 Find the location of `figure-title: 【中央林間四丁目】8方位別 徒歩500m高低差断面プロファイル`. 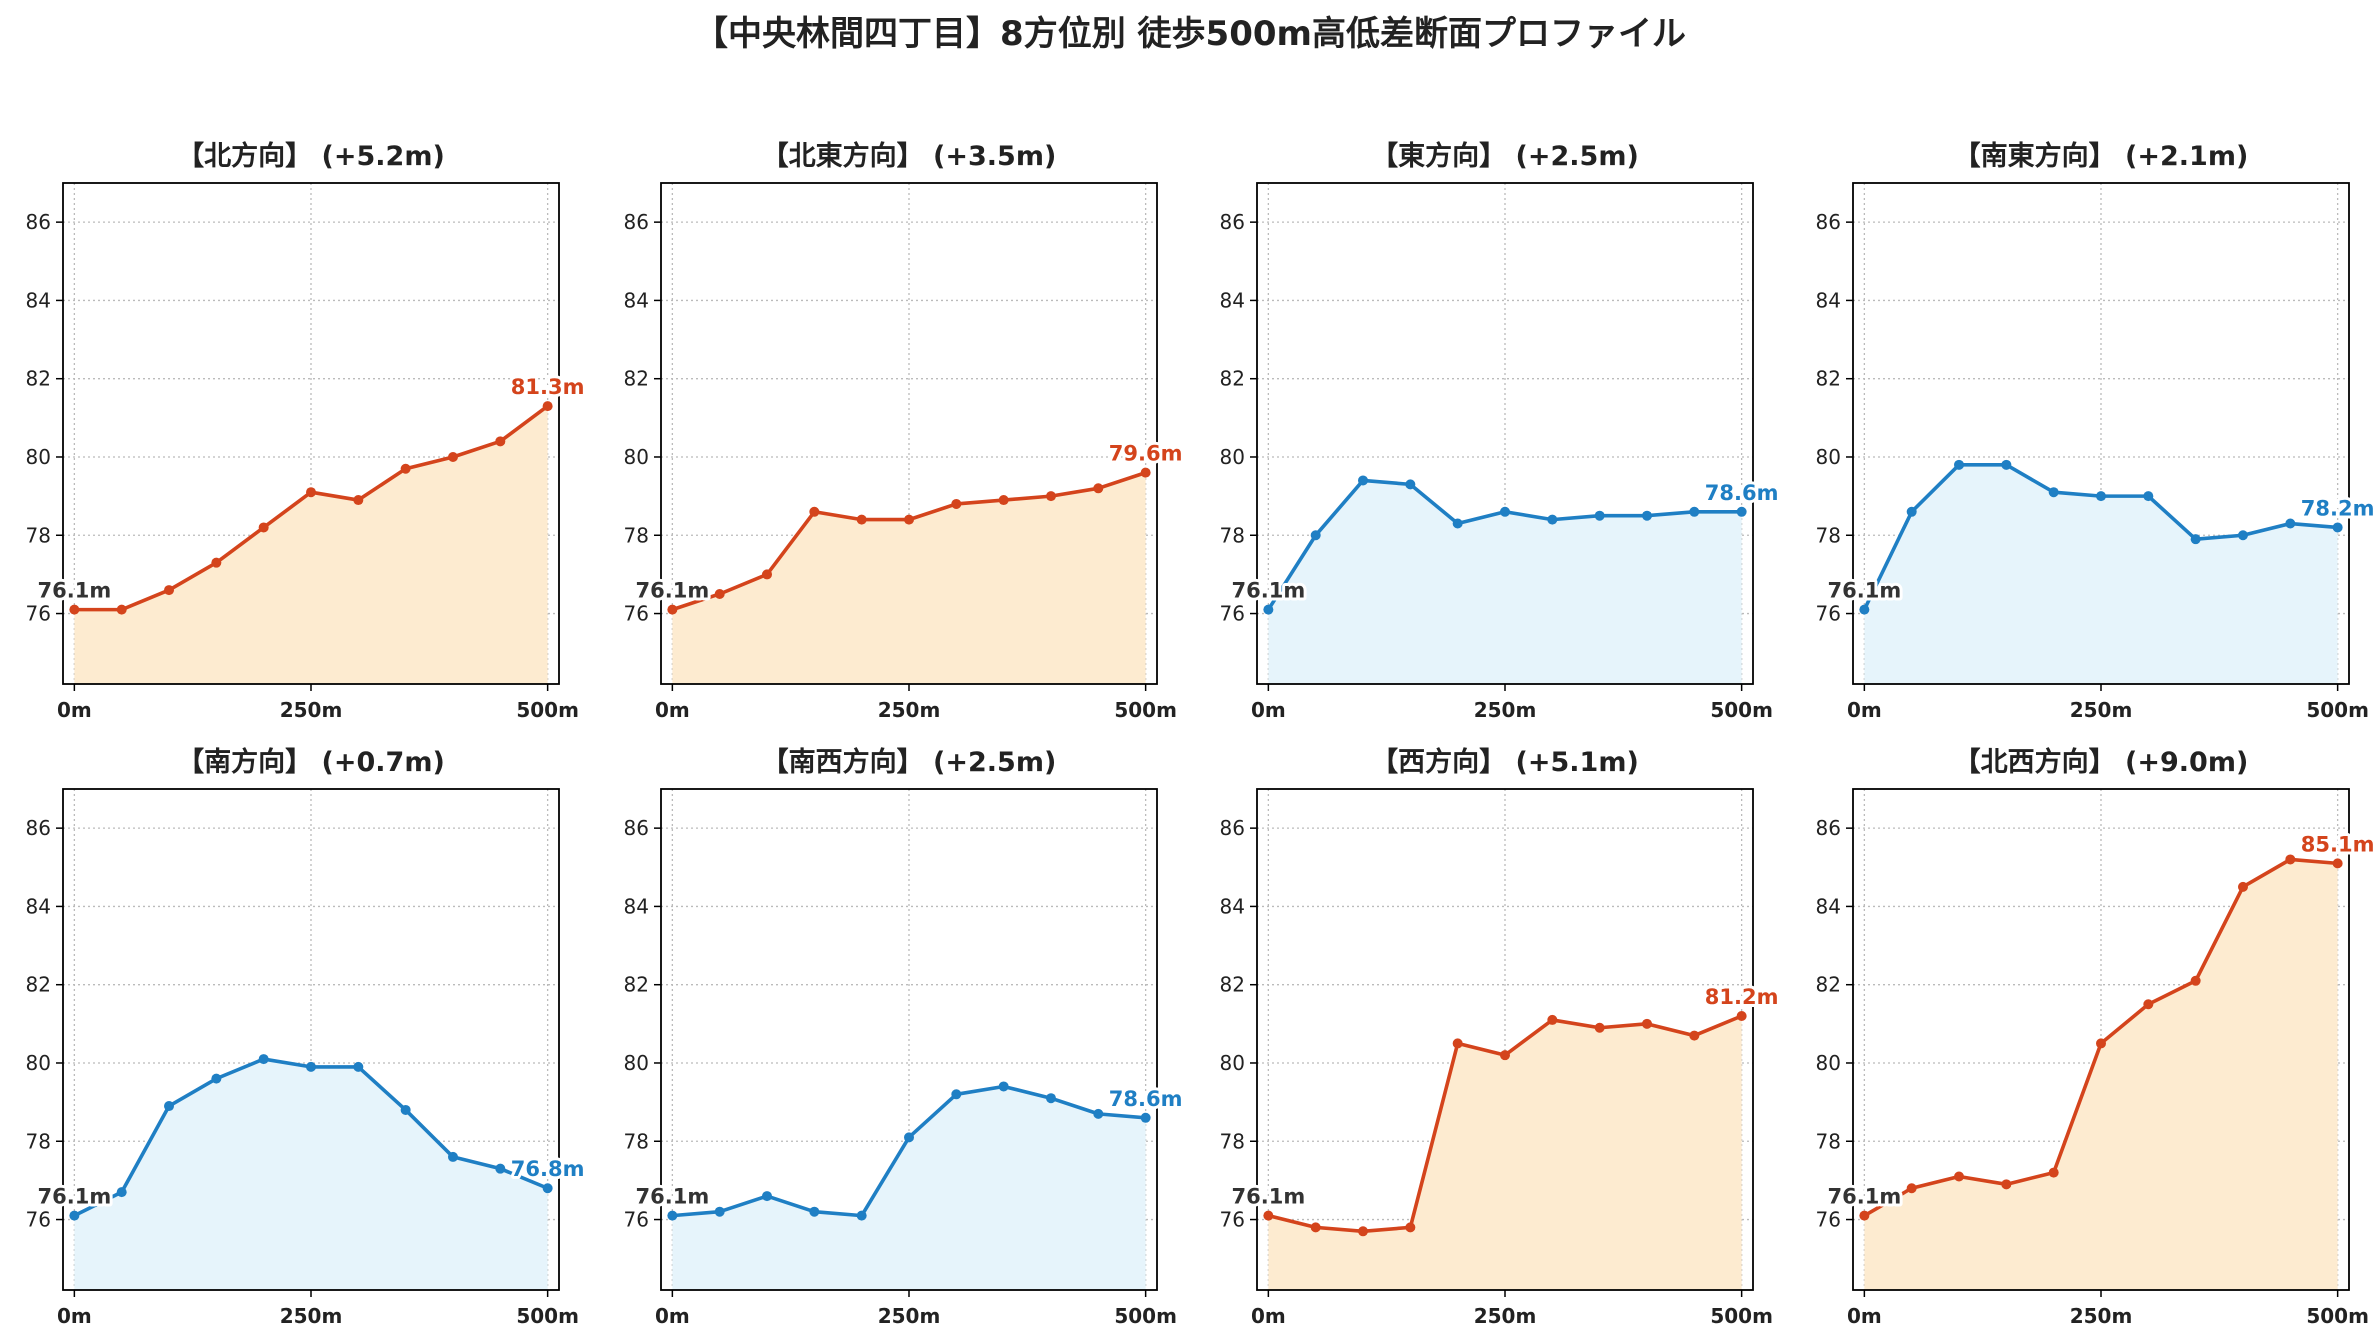

figure-title: 【中央林間四丁目】8方位別 徒歩500m高低差断面プロファイル is located at coordinates (1190, 34).